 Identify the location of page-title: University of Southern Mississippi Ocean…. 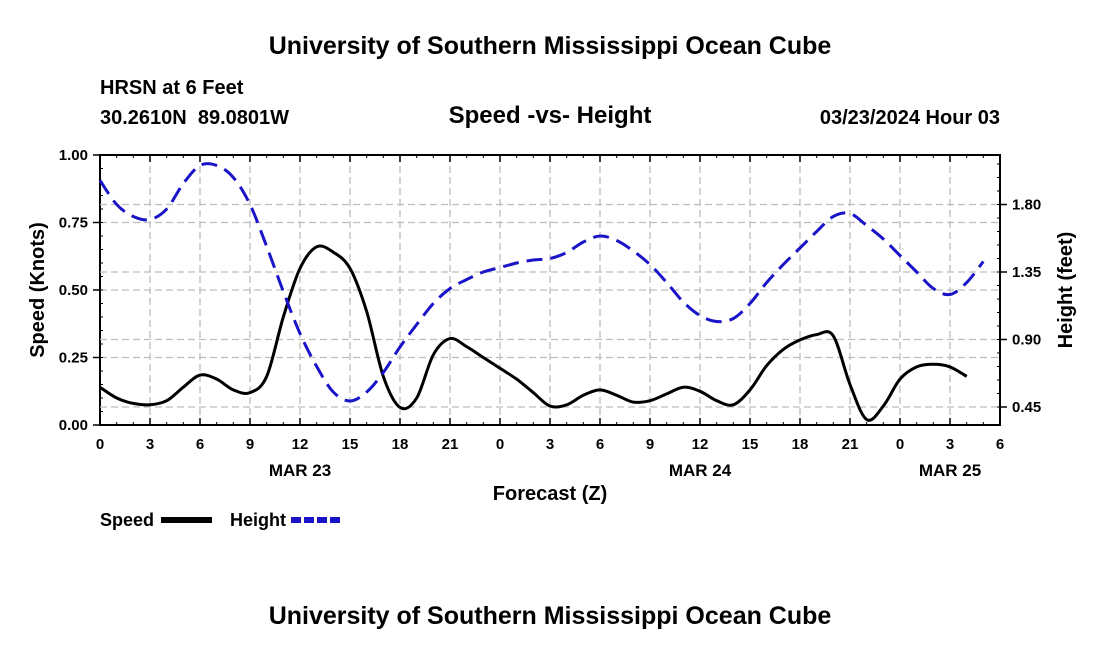
(550, 46).